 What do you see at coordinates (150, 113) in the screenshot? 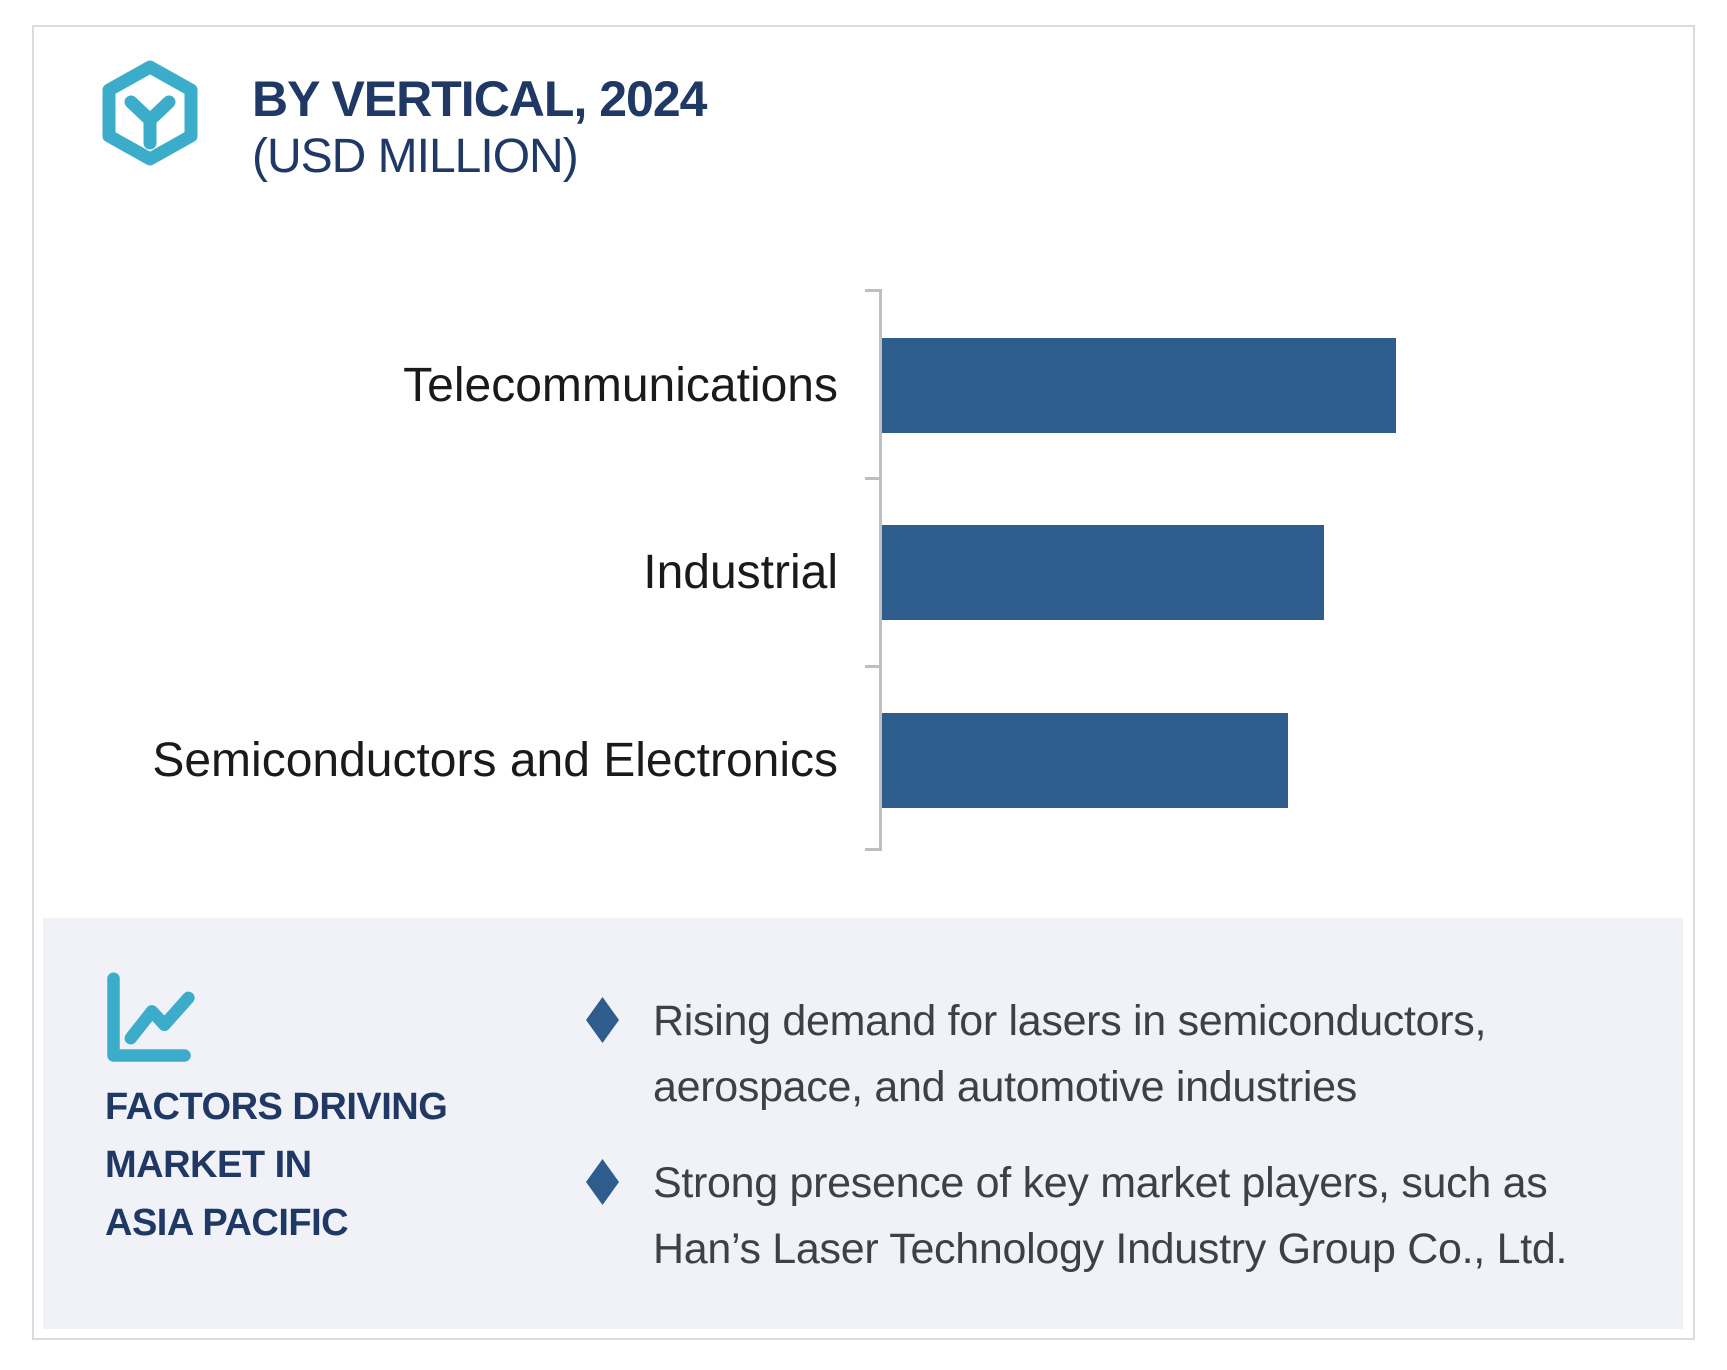
I see `hexagon-y-icon` at bounding box center [150, 113].